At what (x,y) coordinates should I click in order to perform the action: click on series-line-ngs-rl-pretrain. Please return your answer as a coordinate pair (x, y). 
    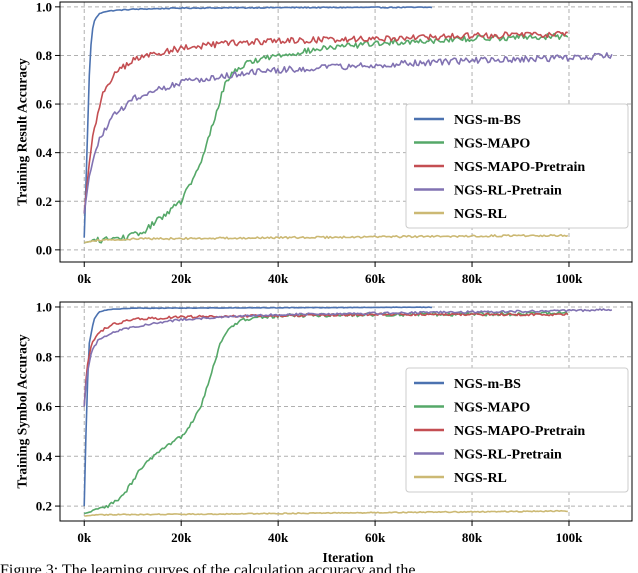
    Looking at the image, I should click on (348, 357).